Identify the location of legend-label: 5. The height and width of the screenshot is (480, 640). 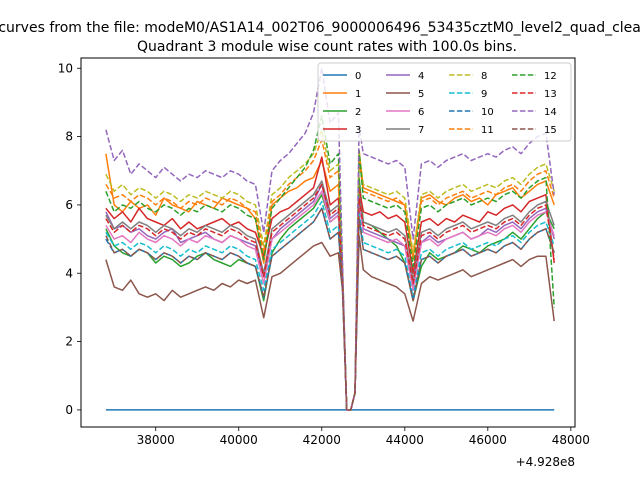
(421, 94).